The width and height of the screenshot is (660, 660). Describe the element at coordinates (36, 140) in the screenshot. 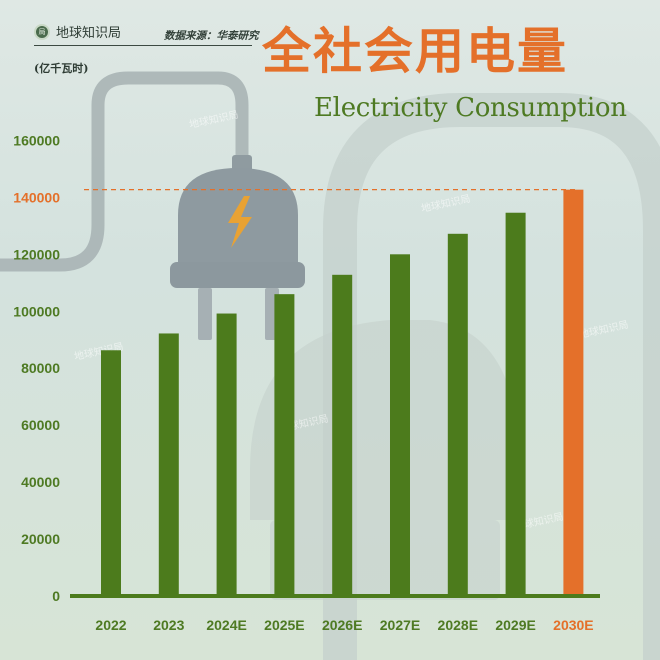

I see `y-tick-label: 160000` at that location.